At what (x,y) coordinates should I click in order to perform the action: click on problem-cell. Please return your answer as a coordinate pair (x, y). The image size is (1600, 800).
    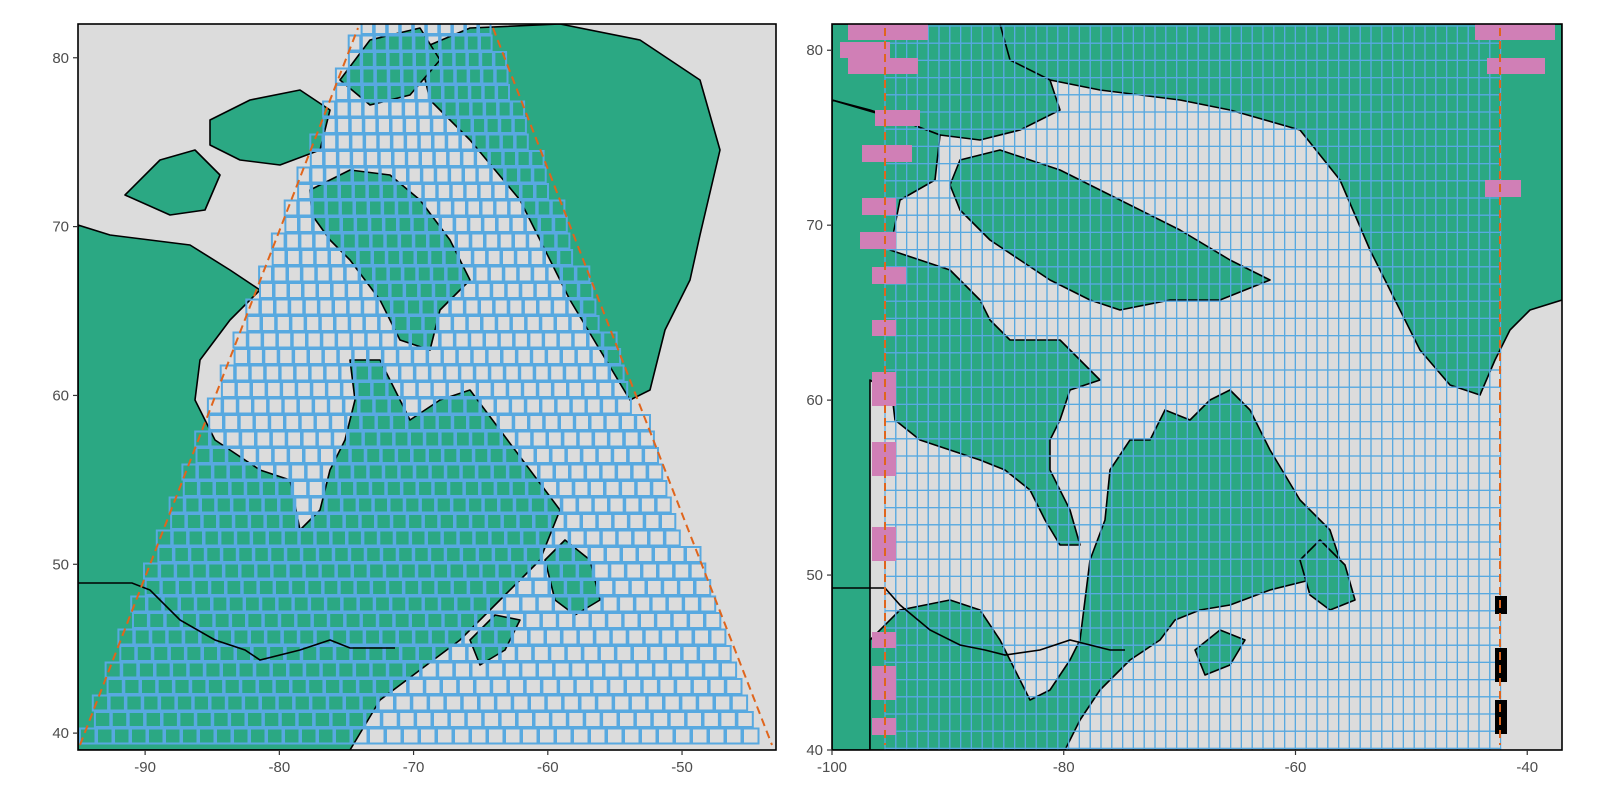
    Looking at the image, I should click on (878, 240).